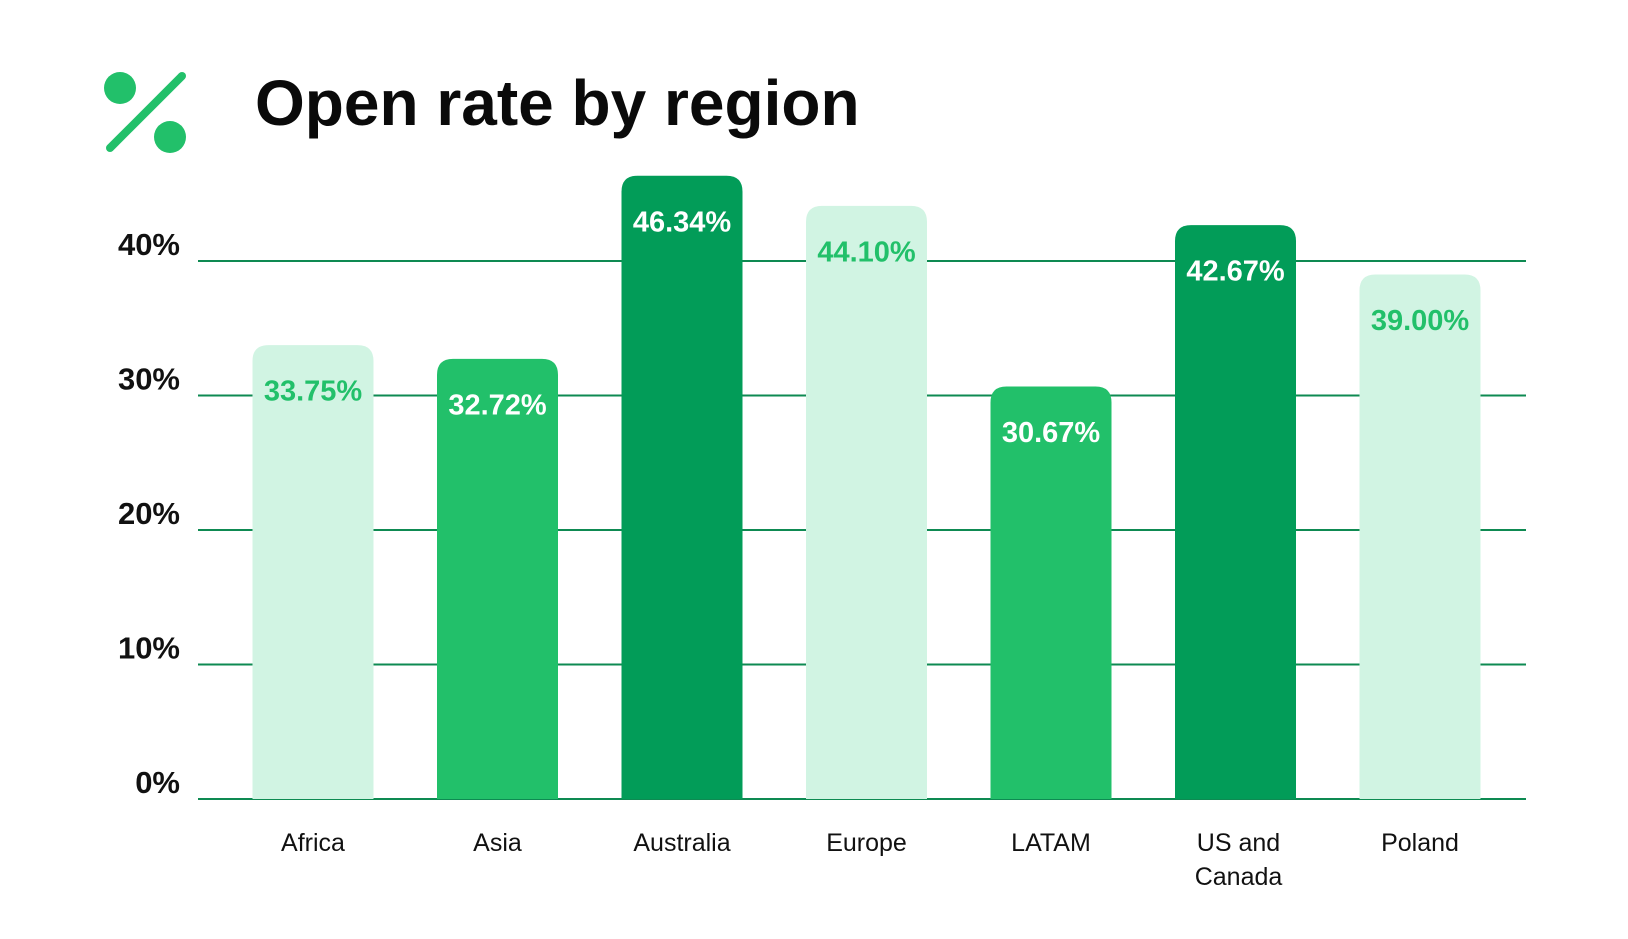  I want to click on x-tick-label: US and Canada, so click(1238, 860).